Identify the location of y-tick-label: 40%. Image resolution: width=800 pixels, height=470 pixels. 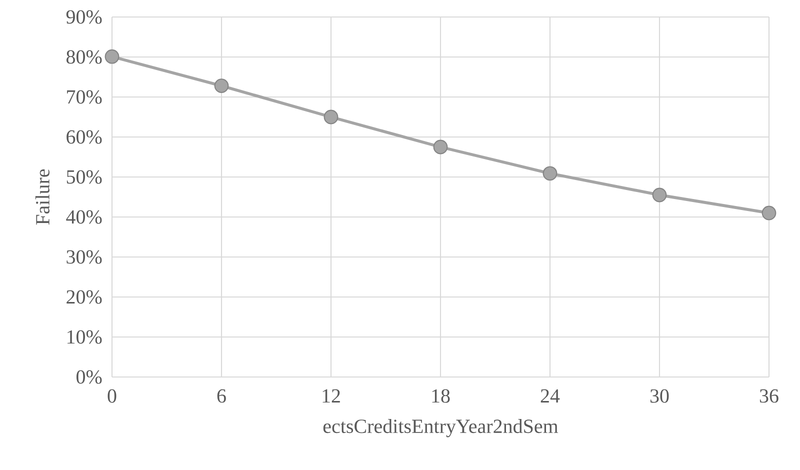
(84, 217).